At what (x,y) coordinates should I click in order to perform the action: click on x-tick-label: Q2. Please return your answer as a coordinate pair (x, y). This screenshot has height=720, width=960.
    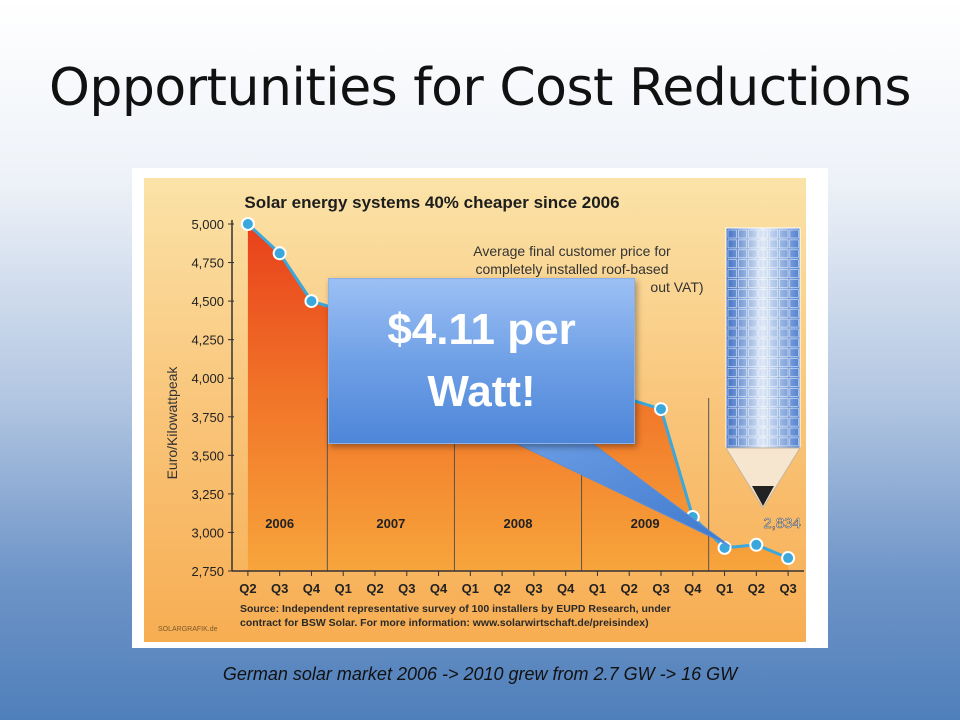
    Looking at the image, I should click on (756, 588).